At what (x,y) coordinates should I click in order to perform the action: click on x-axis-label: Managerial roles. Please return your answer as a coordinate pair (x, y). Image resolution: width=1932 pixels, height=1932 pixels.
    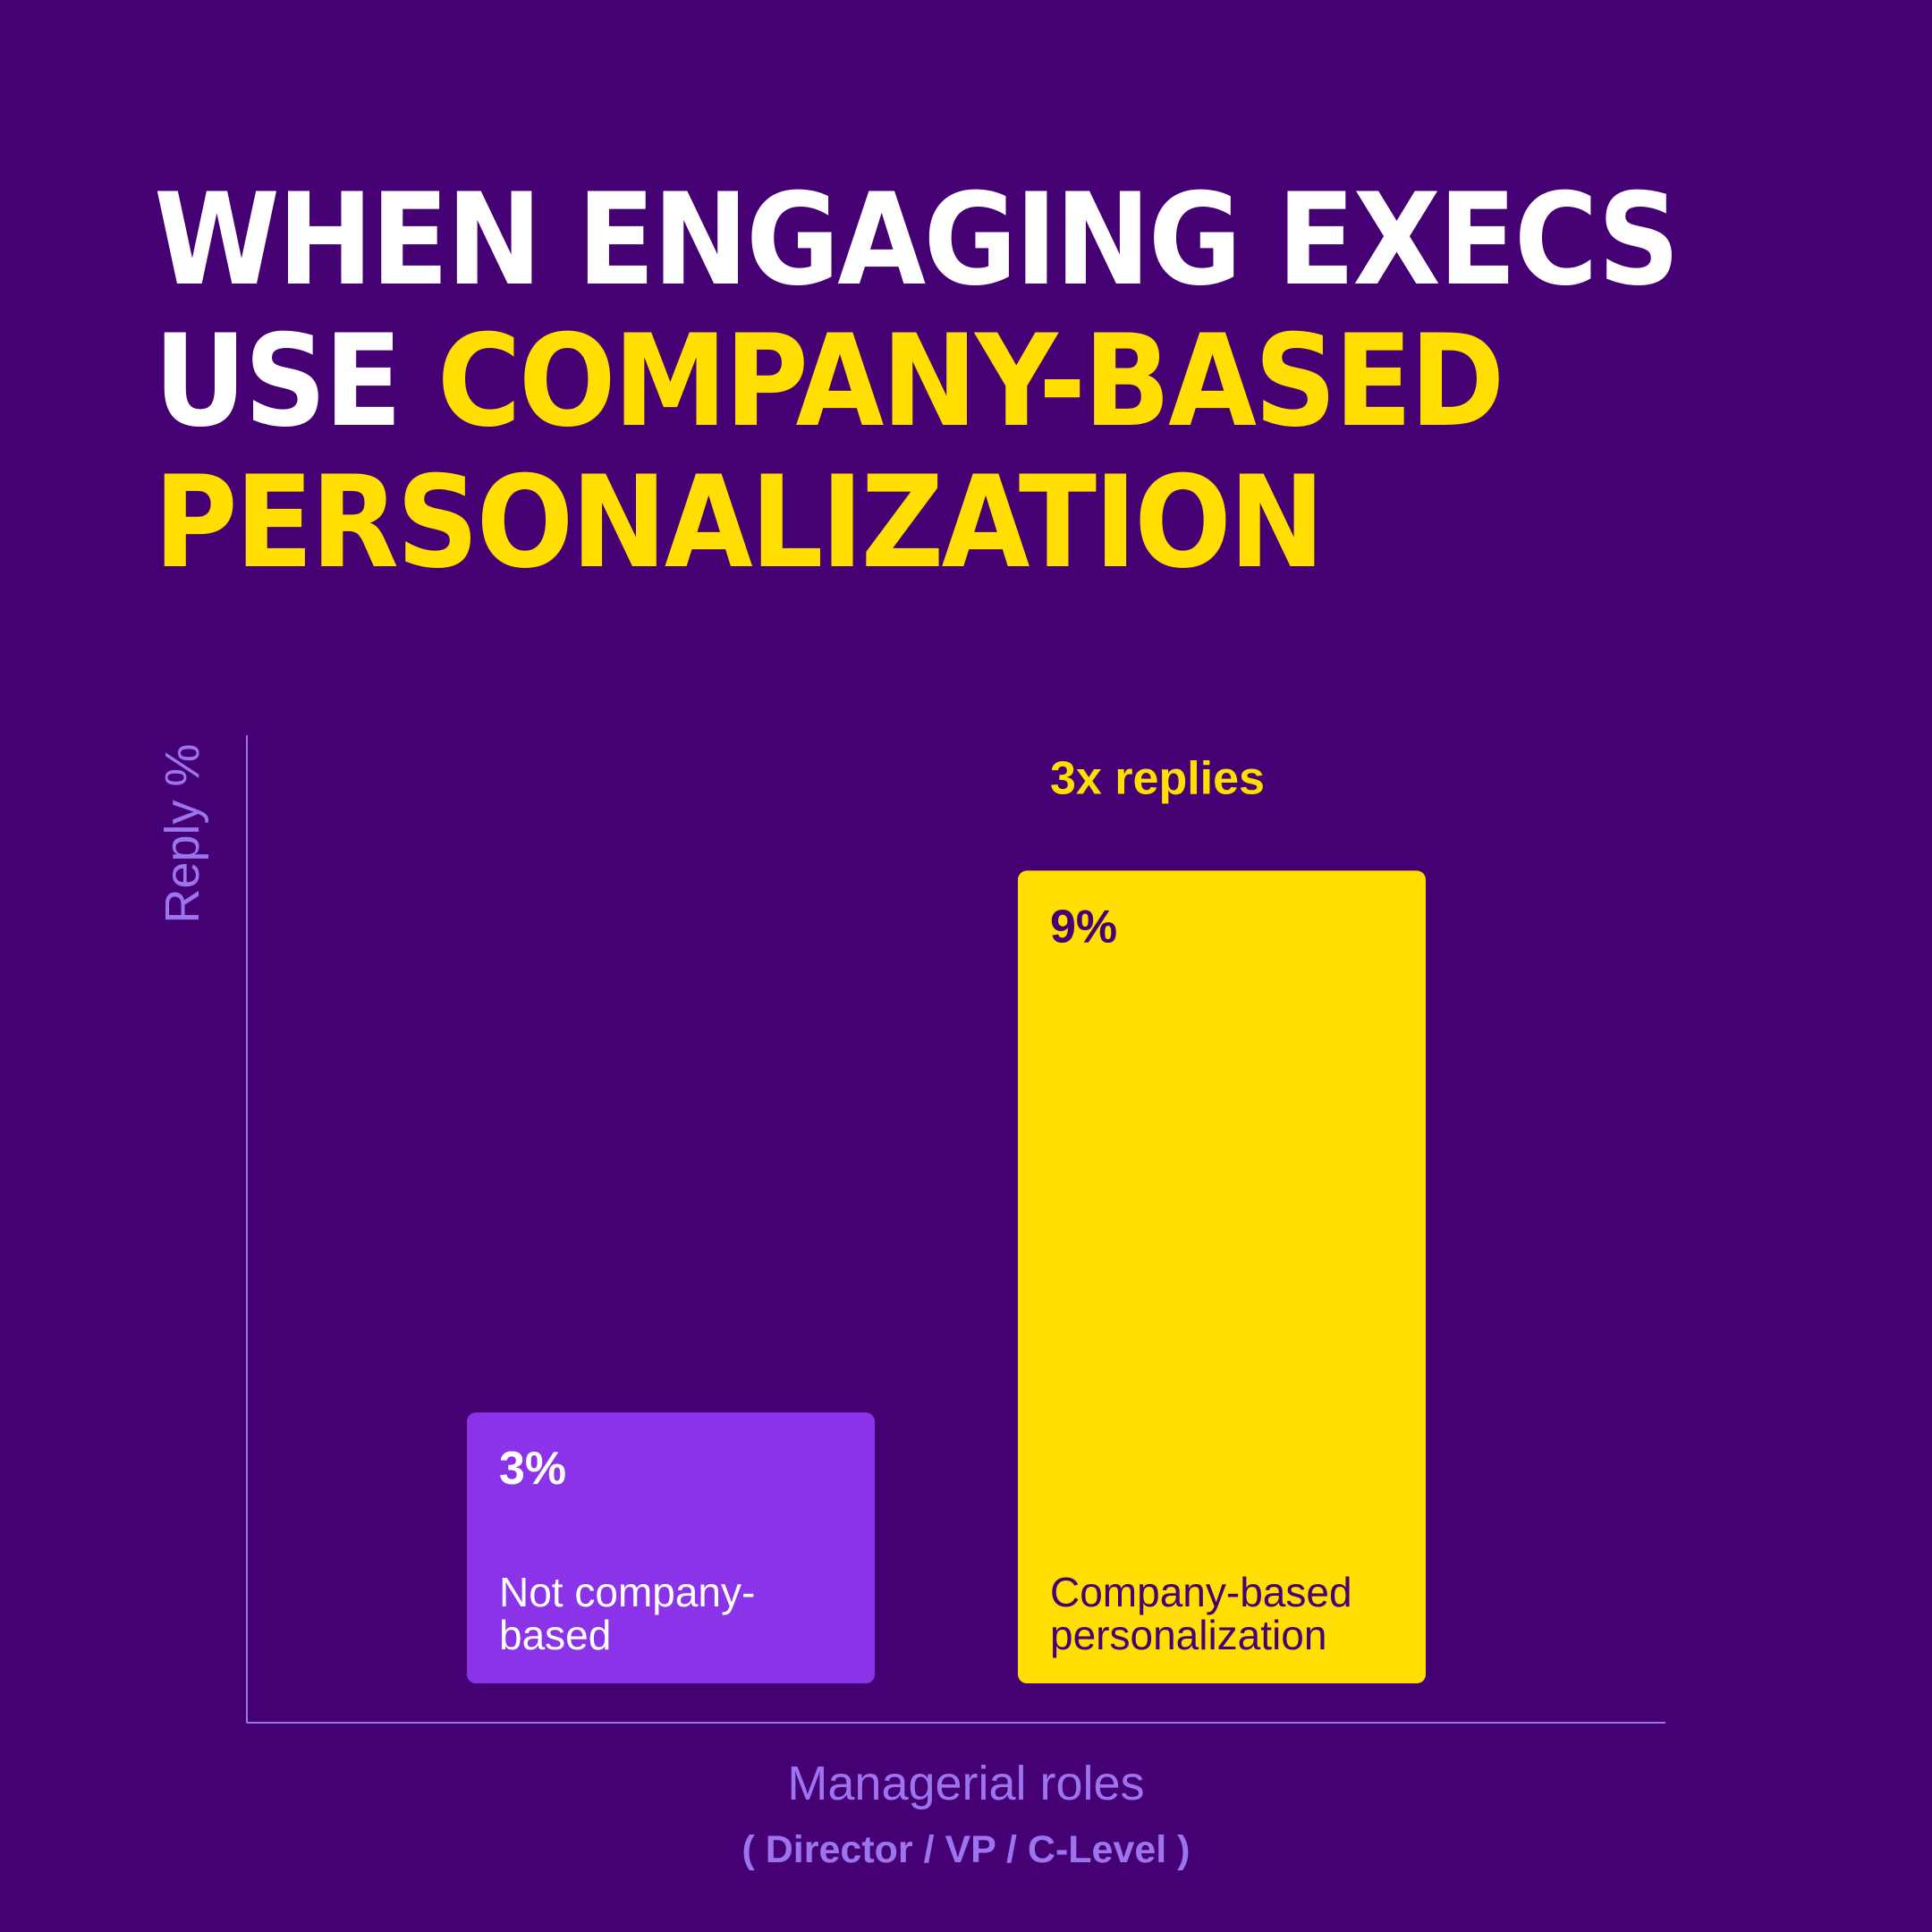
    Looking at the image, I should click on (965, 1783).